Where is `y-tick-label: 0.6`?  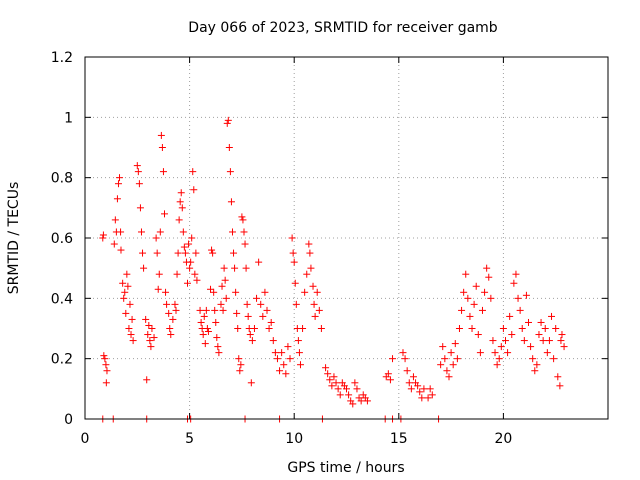
y-tick-label: 0.6 is located at coordinates (62, 239).